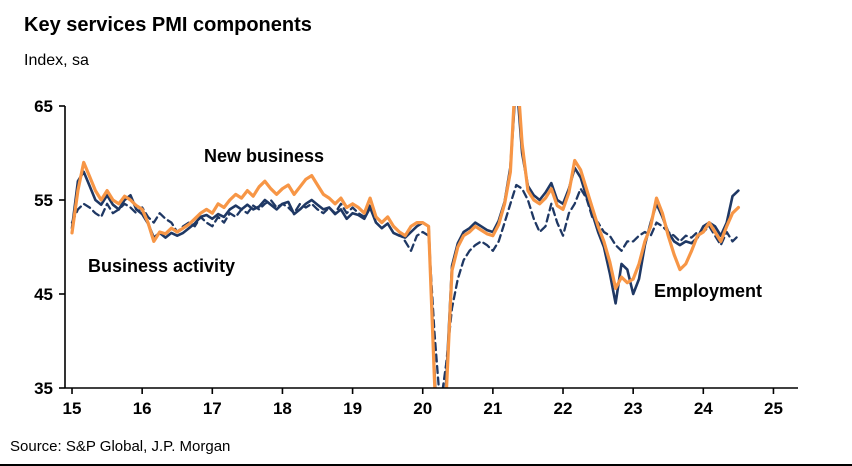  I want to click on series-label-new-business: New business, so click(264, 156).